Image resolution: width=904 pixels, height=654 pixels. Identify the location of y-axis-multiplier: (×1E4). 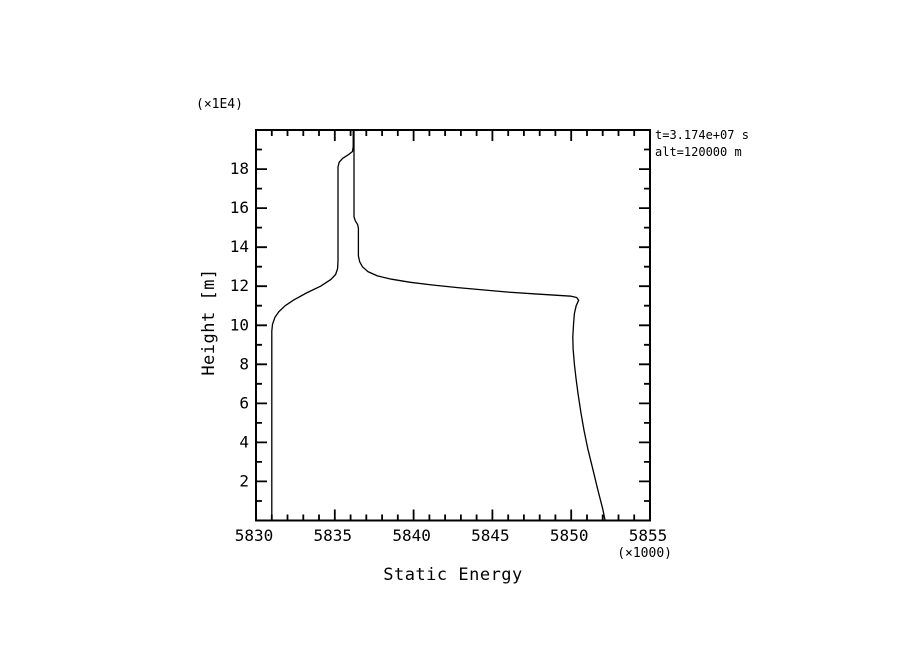
(219, 104).